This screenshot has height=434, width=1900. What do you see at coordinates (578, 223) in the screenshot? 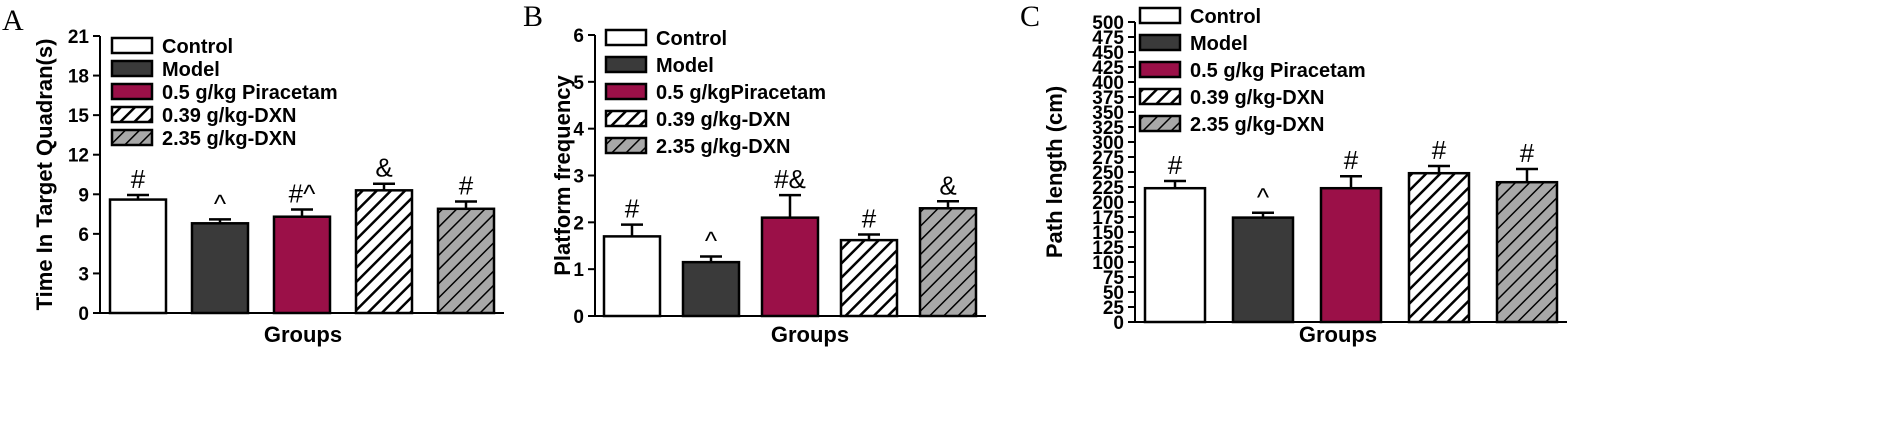
I see `y-tick-label: 2` at bounding box center [578, 223].